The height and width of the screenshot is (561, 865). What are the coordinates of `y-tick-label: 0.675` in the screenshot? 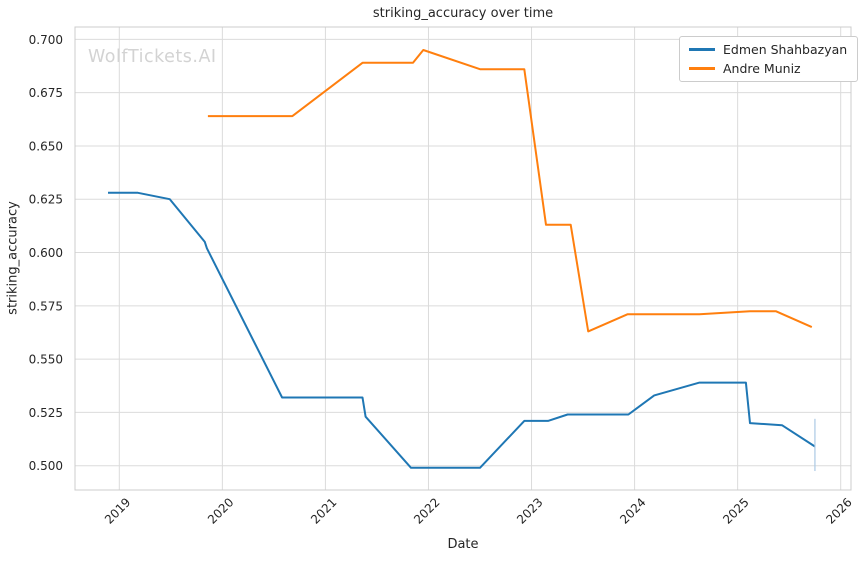 It's located at (46, 93).